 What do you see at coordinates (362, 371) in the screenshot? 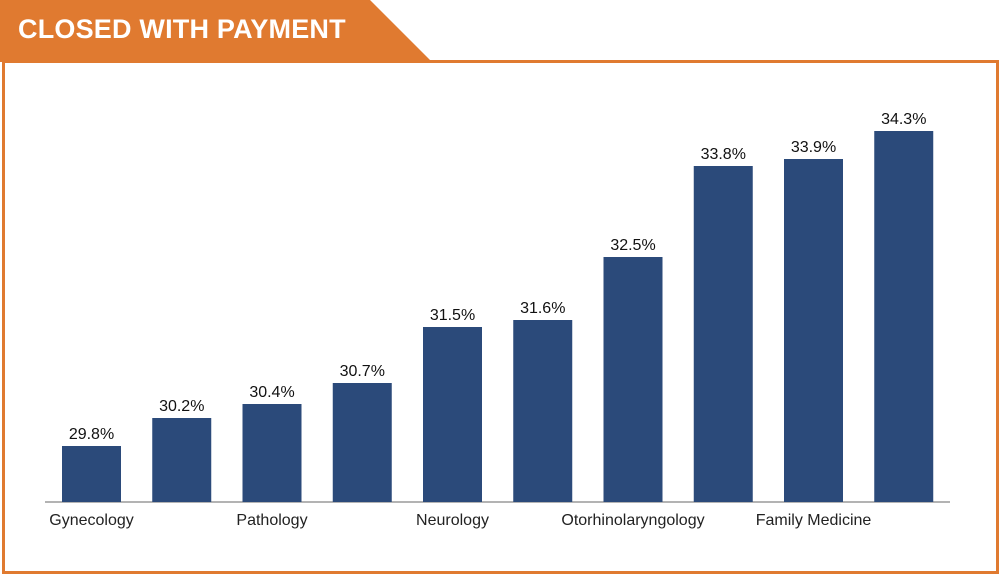
I see `data-label-3: 30.7%` at bounding box center [362, 371].